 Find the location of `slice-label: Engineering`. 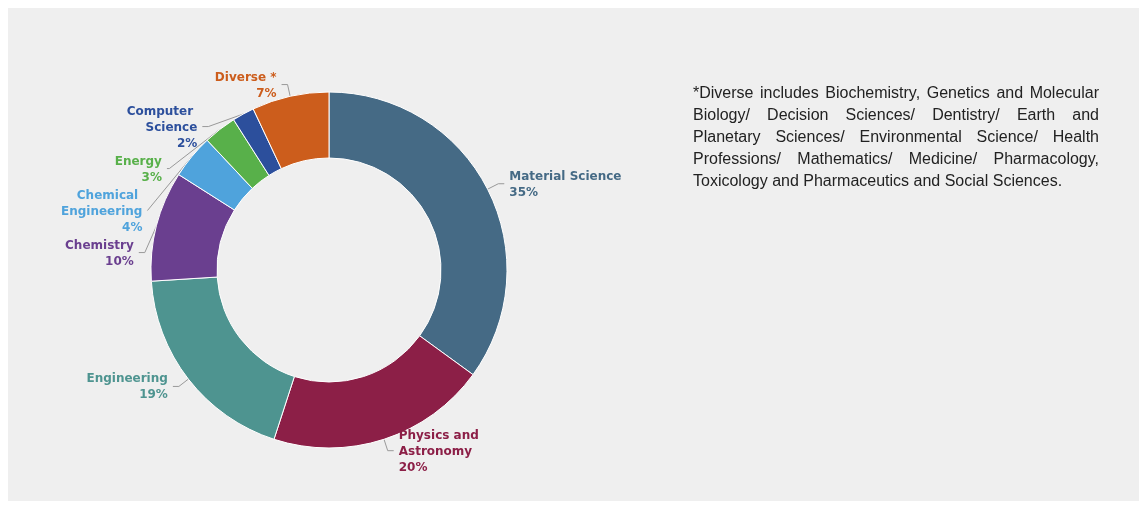

slice-label: Engineering is located at coordinates (127, 378).